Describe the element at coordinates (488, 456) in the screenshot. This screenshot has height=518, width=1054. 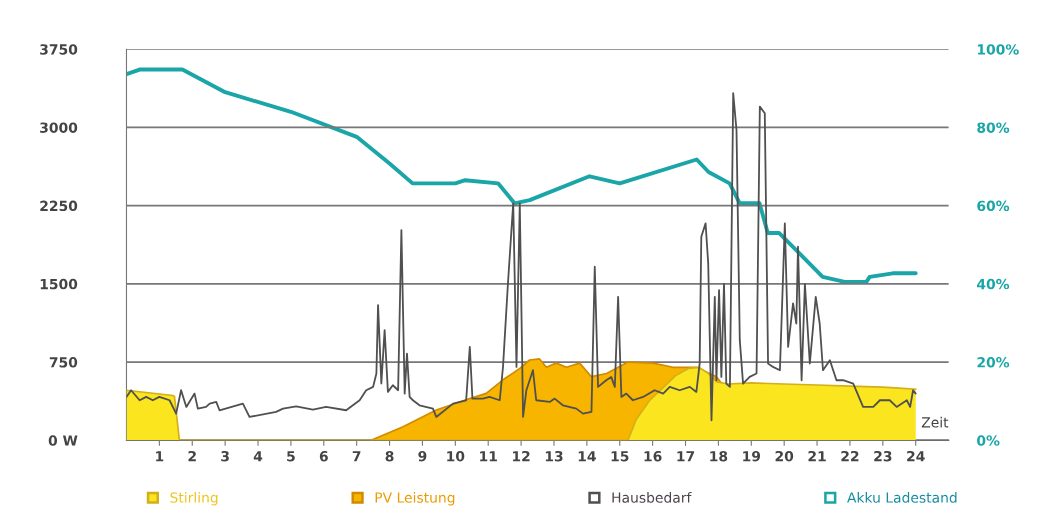
I see `x-tick-label: 11` at that location.